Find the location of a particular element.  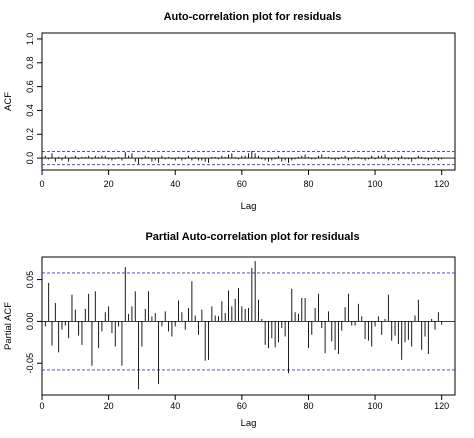

acf-x-tick-label: 20 is located at coordinates (109, 184).